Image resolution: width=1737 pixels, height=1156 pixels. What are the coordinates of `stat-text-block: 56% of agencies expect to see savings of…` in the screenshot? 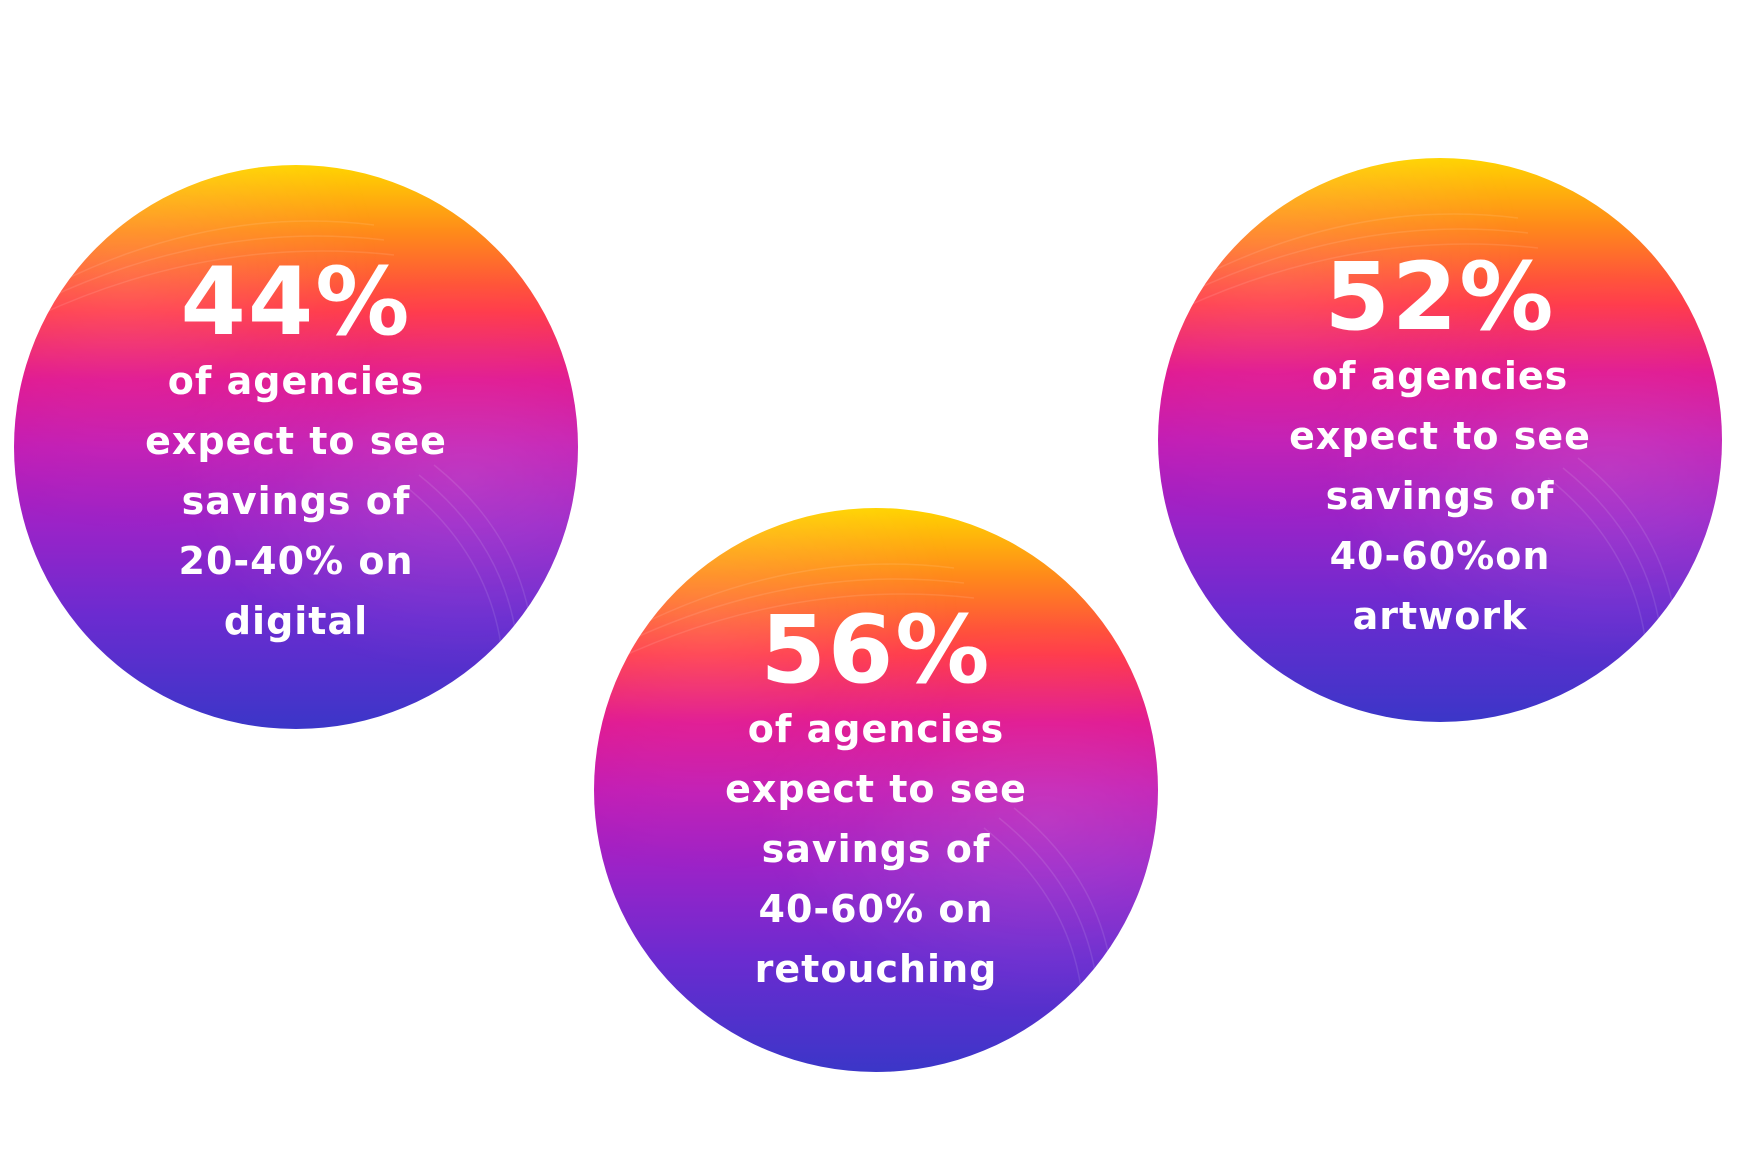 It's located at (876, 801).